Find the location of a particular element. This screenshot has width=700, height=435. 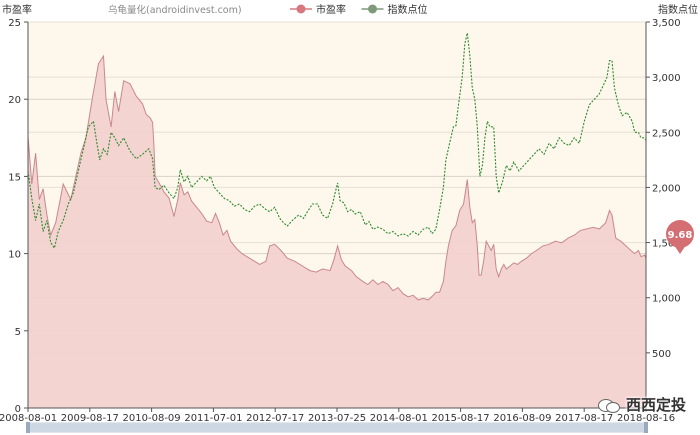

zoom-scrollbar is located at coordinates (337, 427).